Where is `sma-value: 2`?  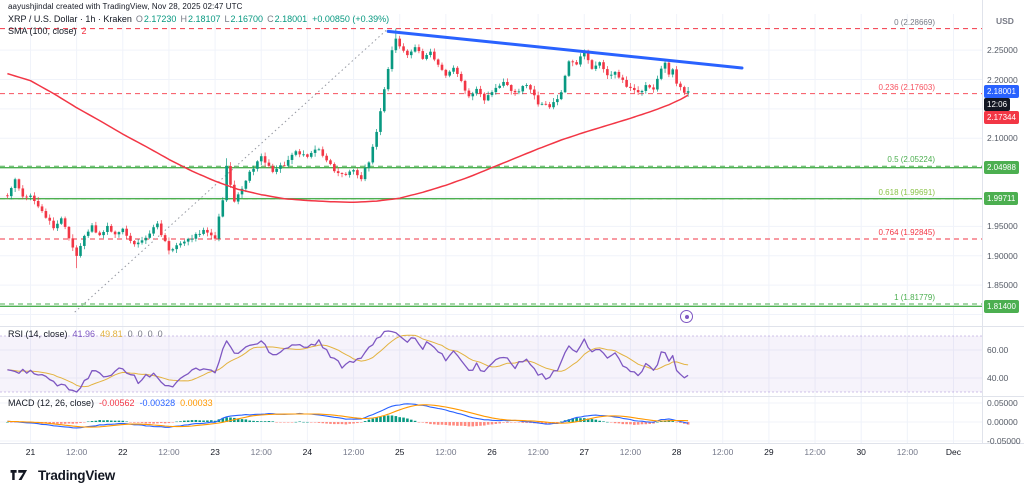 sma-value: 2 is located at coordinates (84, 31).